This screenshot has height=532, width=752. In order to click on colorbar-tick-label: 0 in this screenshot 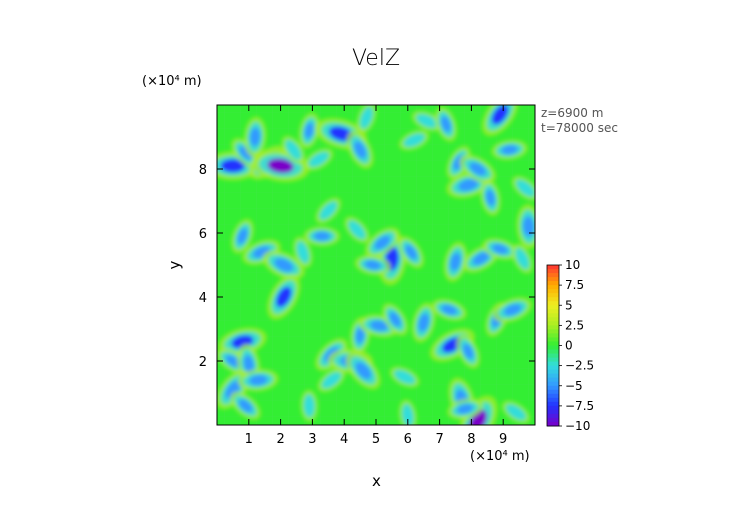, I will do `click(569, 346)`.